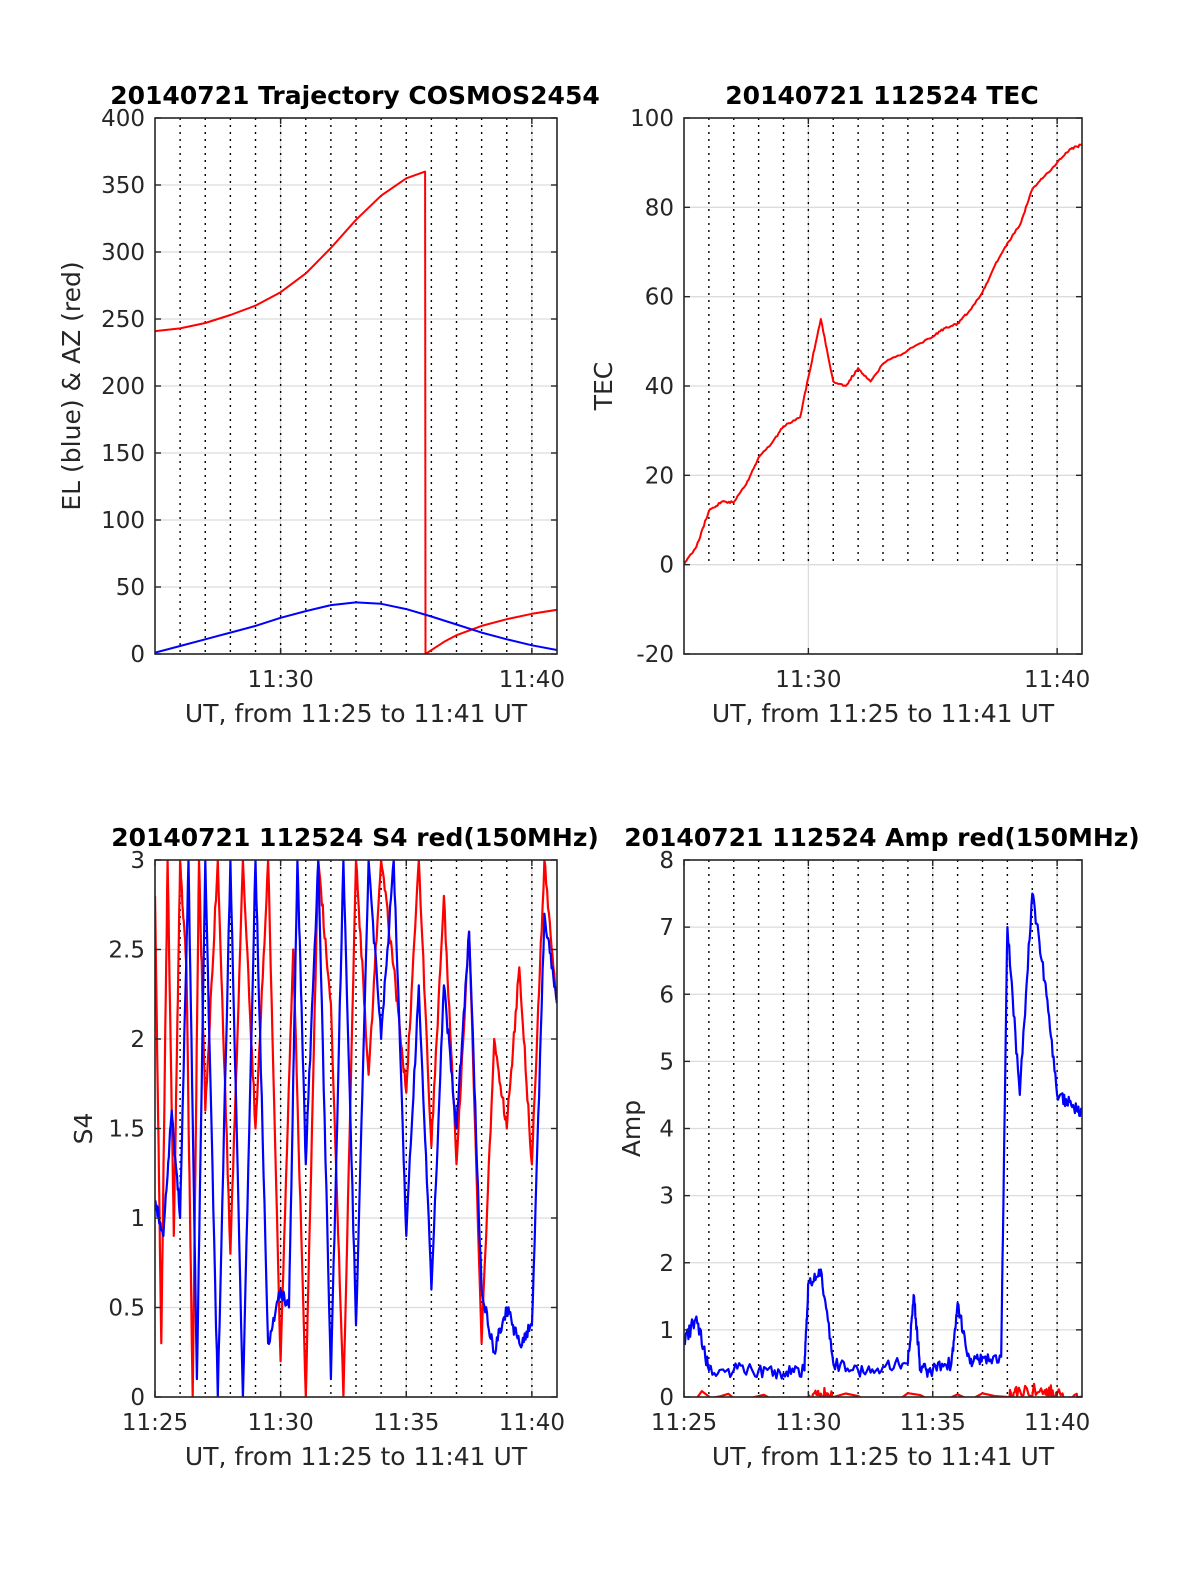 The width and height of the screenshot is (1200, 1575). What do you see at coordinates (123, 387) in the screenshot?
I see `y-tick-label: 200` at bounding box center [123, 387].